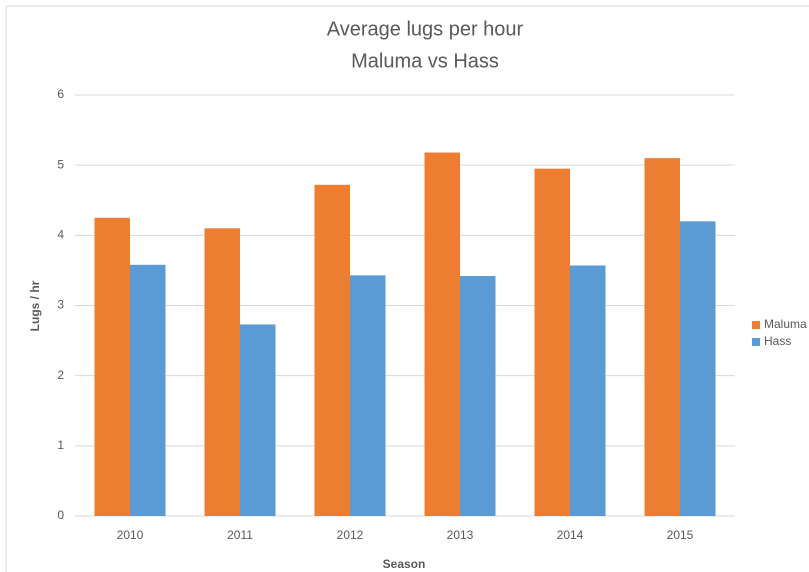 This screenshot has width=809, height=572. I want to click on chart-subtitle: Maluma vs Hass, so click(425, 61).